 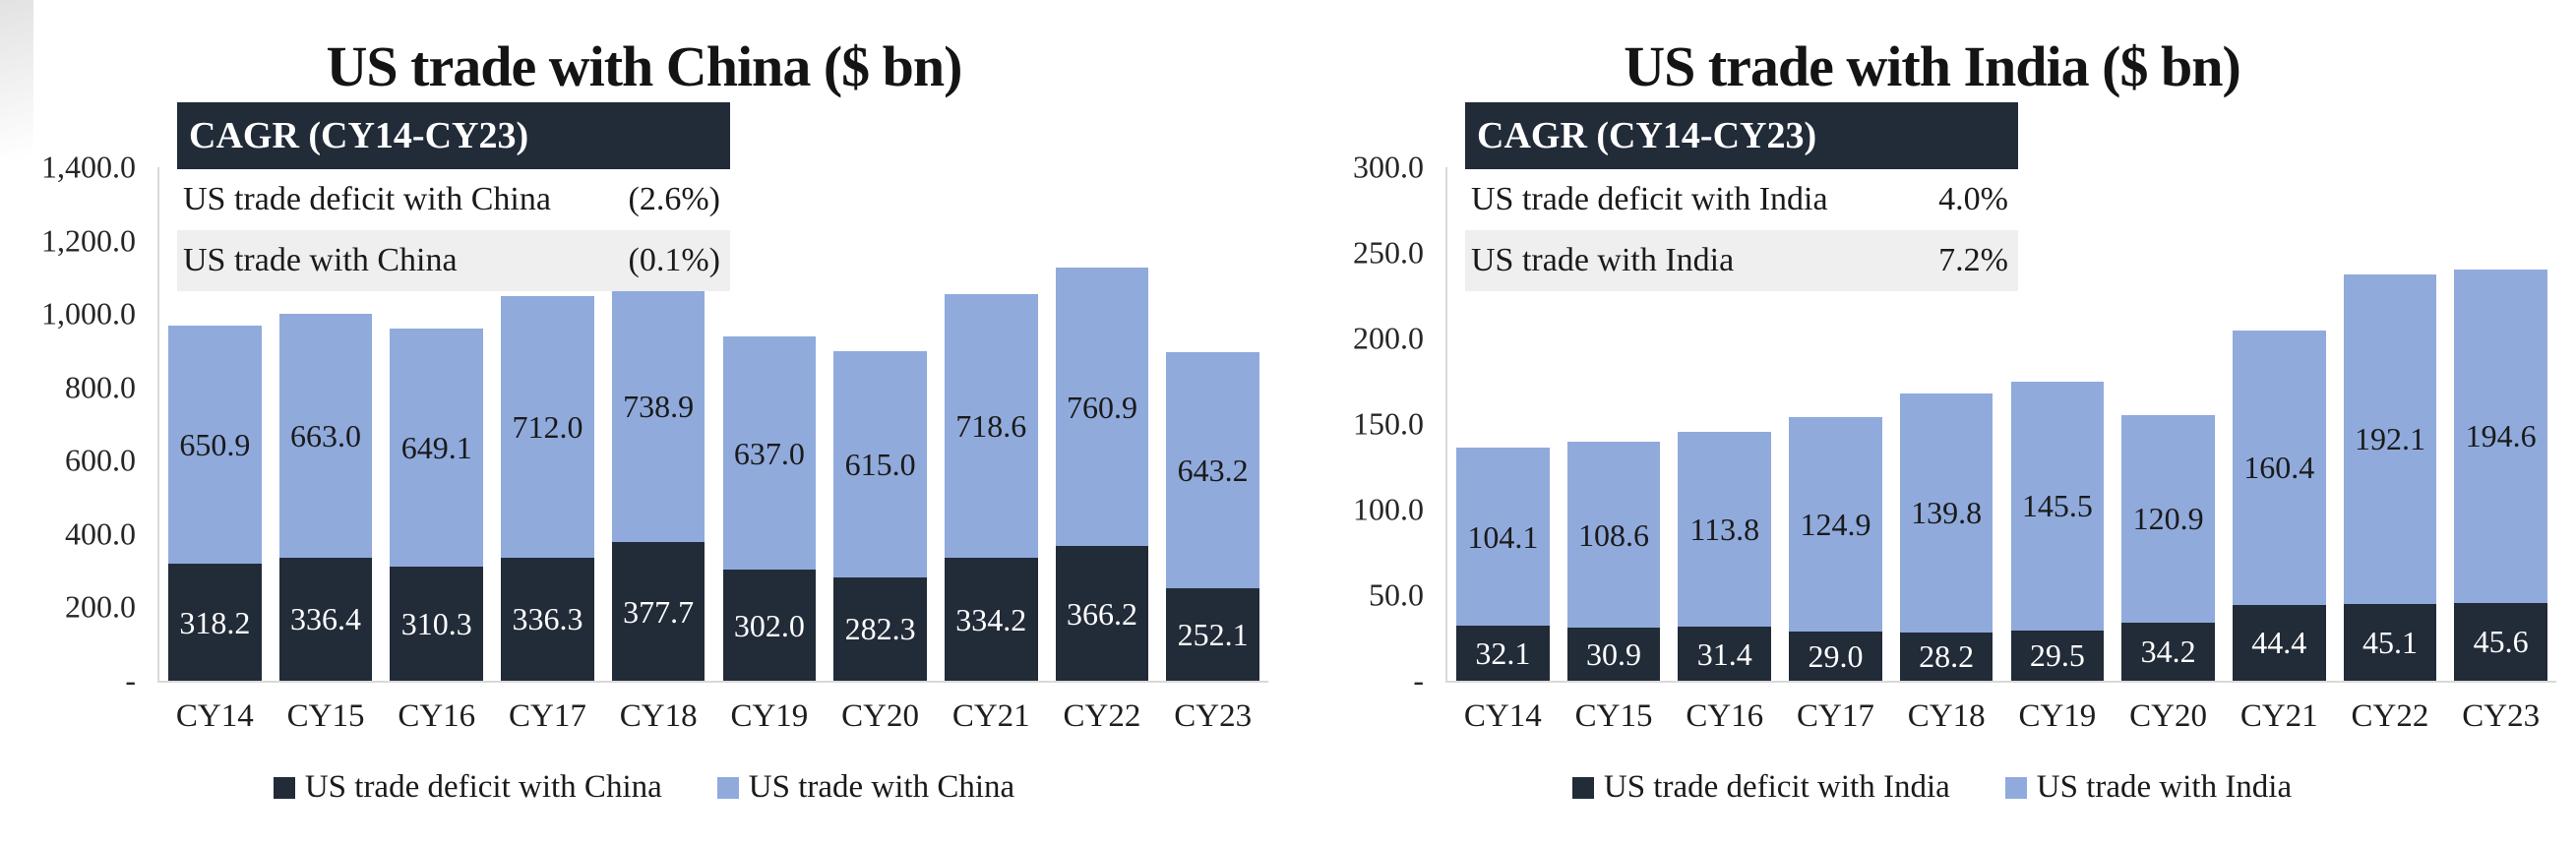 I want to click on bar-segment-trade: 760.9, so click(x=1102, y=407).